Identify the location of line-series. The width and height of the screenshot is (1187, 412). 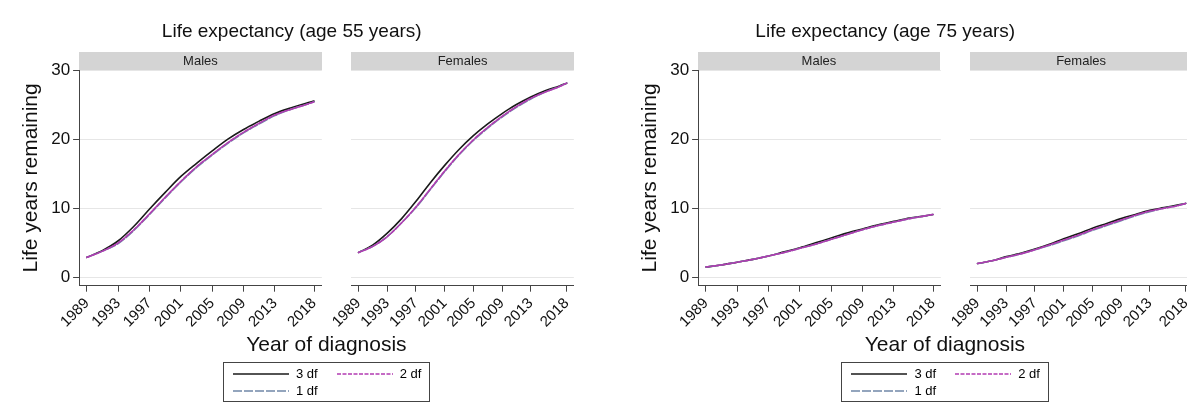
(819, 240).